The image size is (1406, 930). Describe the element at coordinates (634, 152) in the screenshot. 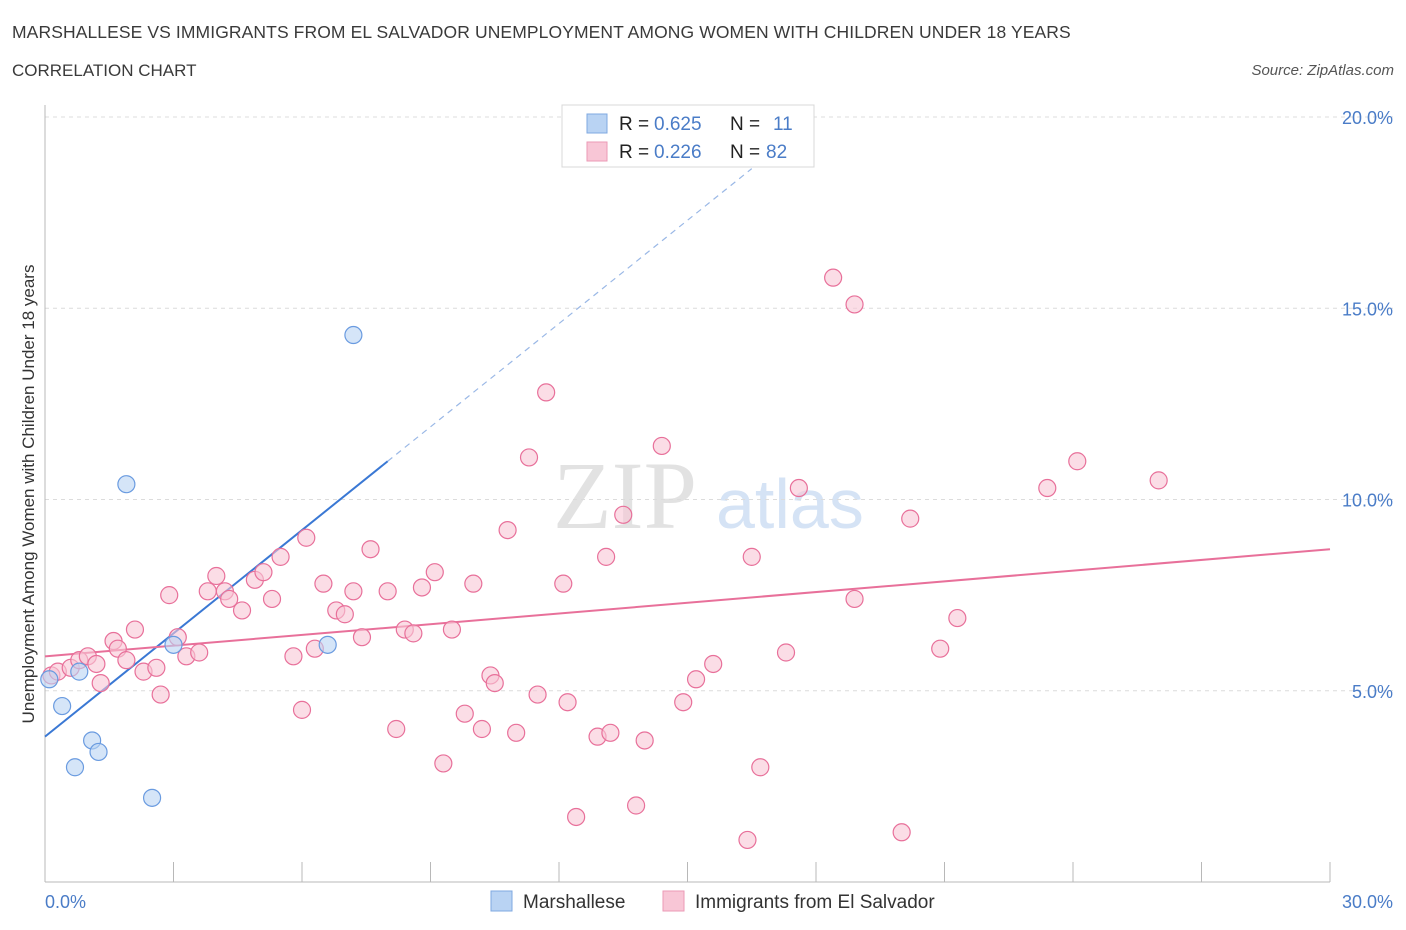

I see `legend-r-label-2: R =` at that location.